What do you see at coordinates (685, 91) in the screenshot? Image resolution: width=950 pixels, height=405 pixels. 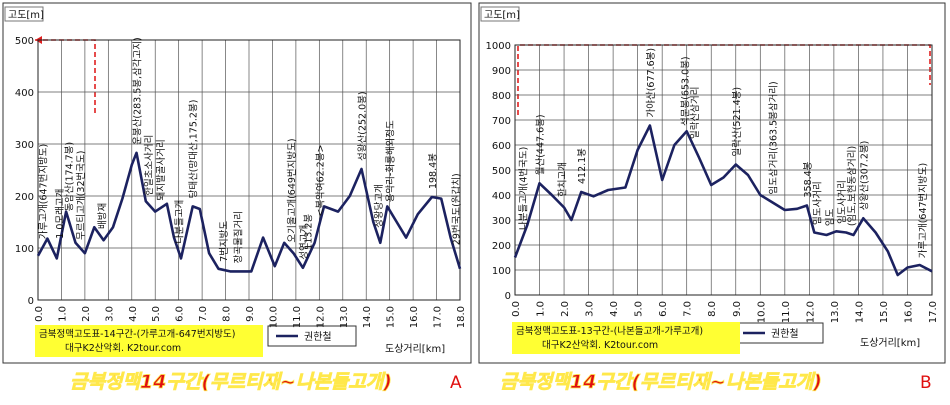 I see `annotation: 석문봉(653.0봉)` at bounding box center [685, 91].